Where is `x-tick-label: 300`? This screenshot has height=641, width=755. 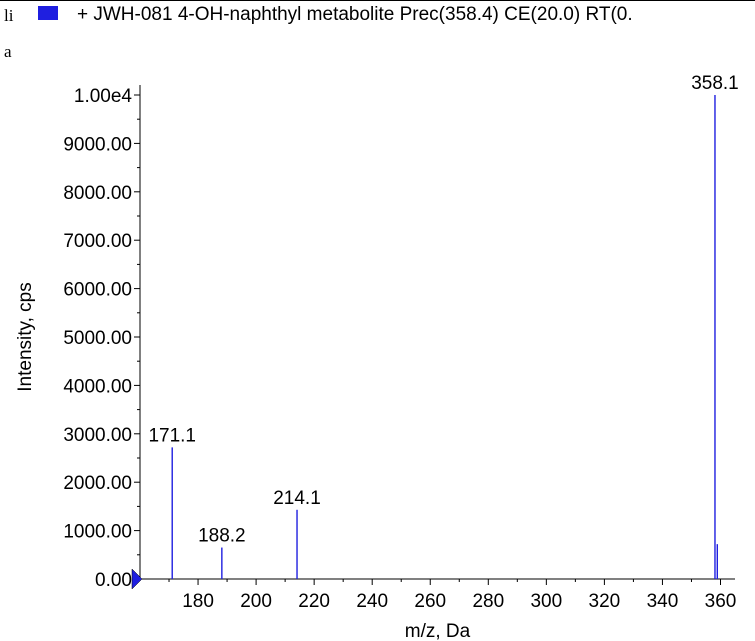
x-tick-label: 300 is located at coordinates (546, 601).